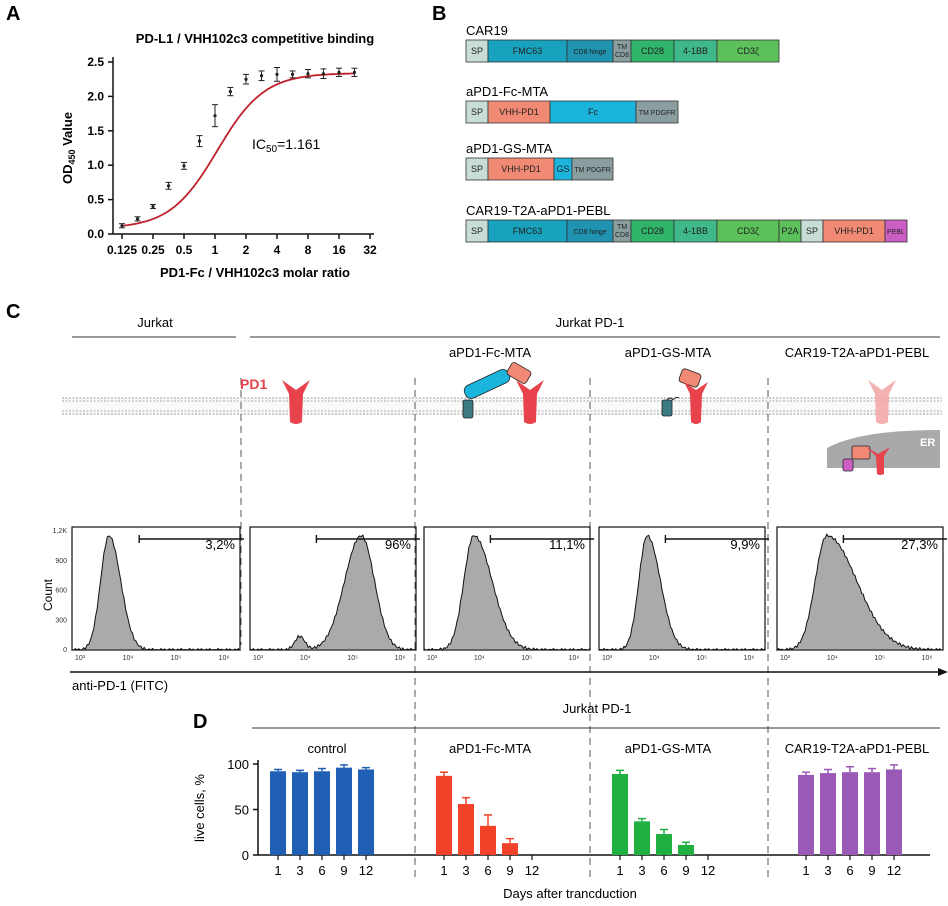  Describe the element at coordinates (299, 870) in the screenshot. I see `chart-d-xtick-label: 3` at that location.